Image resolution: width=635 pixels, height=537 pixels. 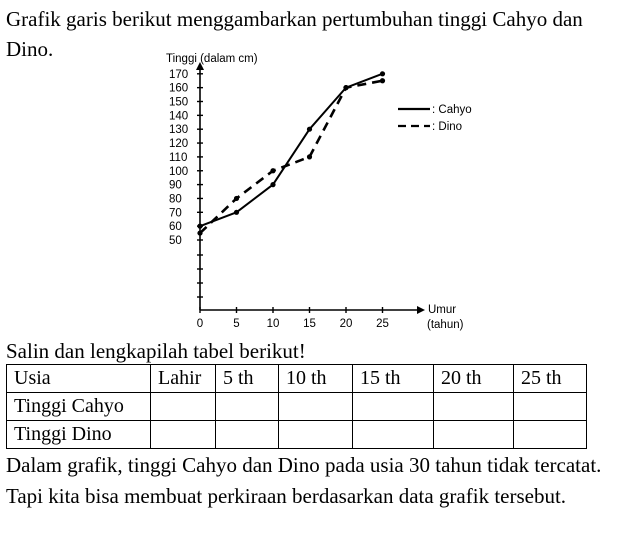 What do you see at coordinates (315, 378) in the screenshot?
I see `table-header-cell: 10 th` at bounding box center [315, 378].